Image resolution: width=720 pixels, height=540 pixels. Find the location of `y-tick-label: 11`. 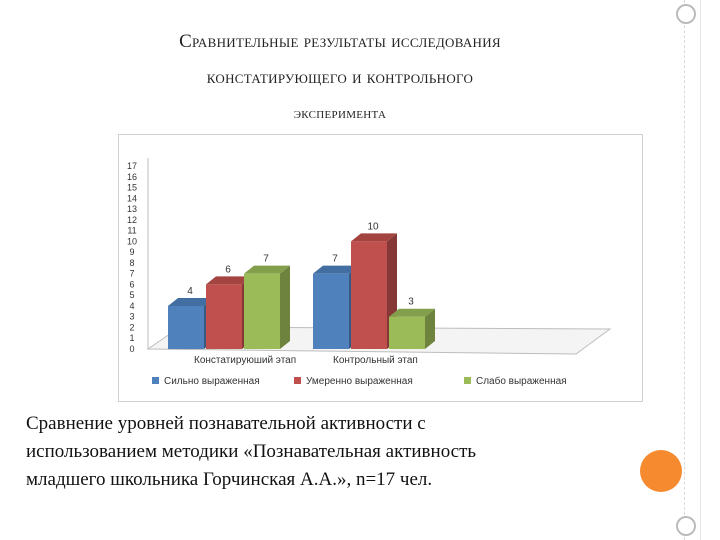

y-tick-label: 11 is located at coordinates (131, 231).